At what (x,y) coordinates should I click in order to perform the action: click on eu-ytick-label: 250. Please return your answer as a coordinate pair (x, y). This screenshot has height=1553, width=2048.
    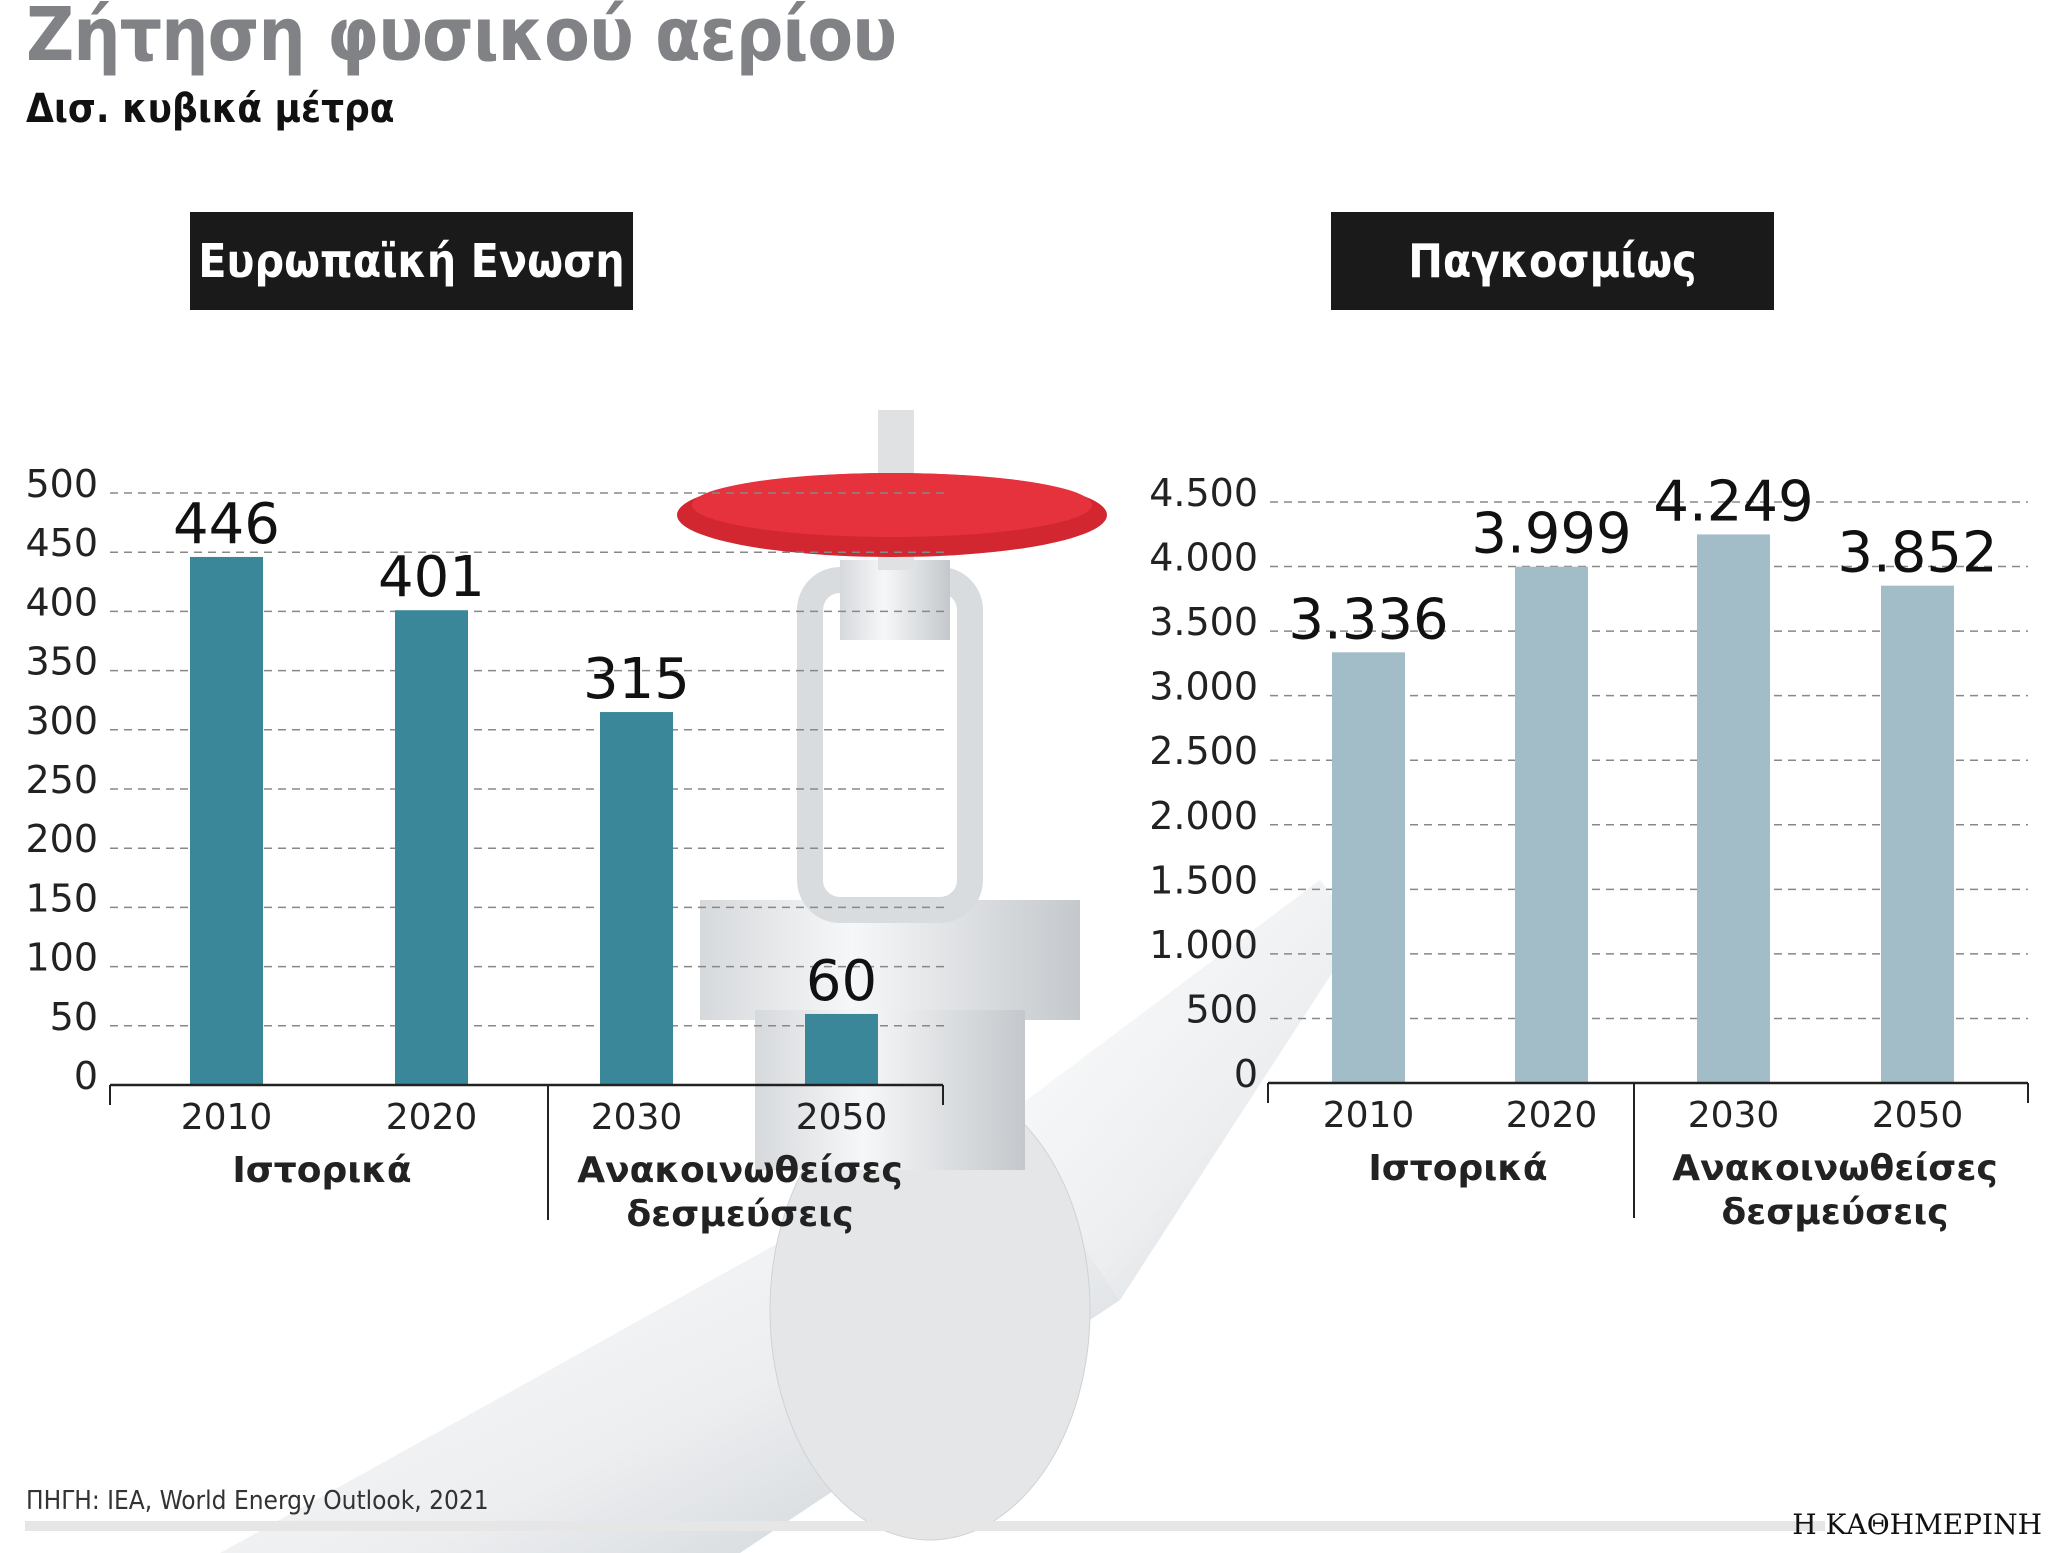
    Looking at the image, I should click on (61, 780).